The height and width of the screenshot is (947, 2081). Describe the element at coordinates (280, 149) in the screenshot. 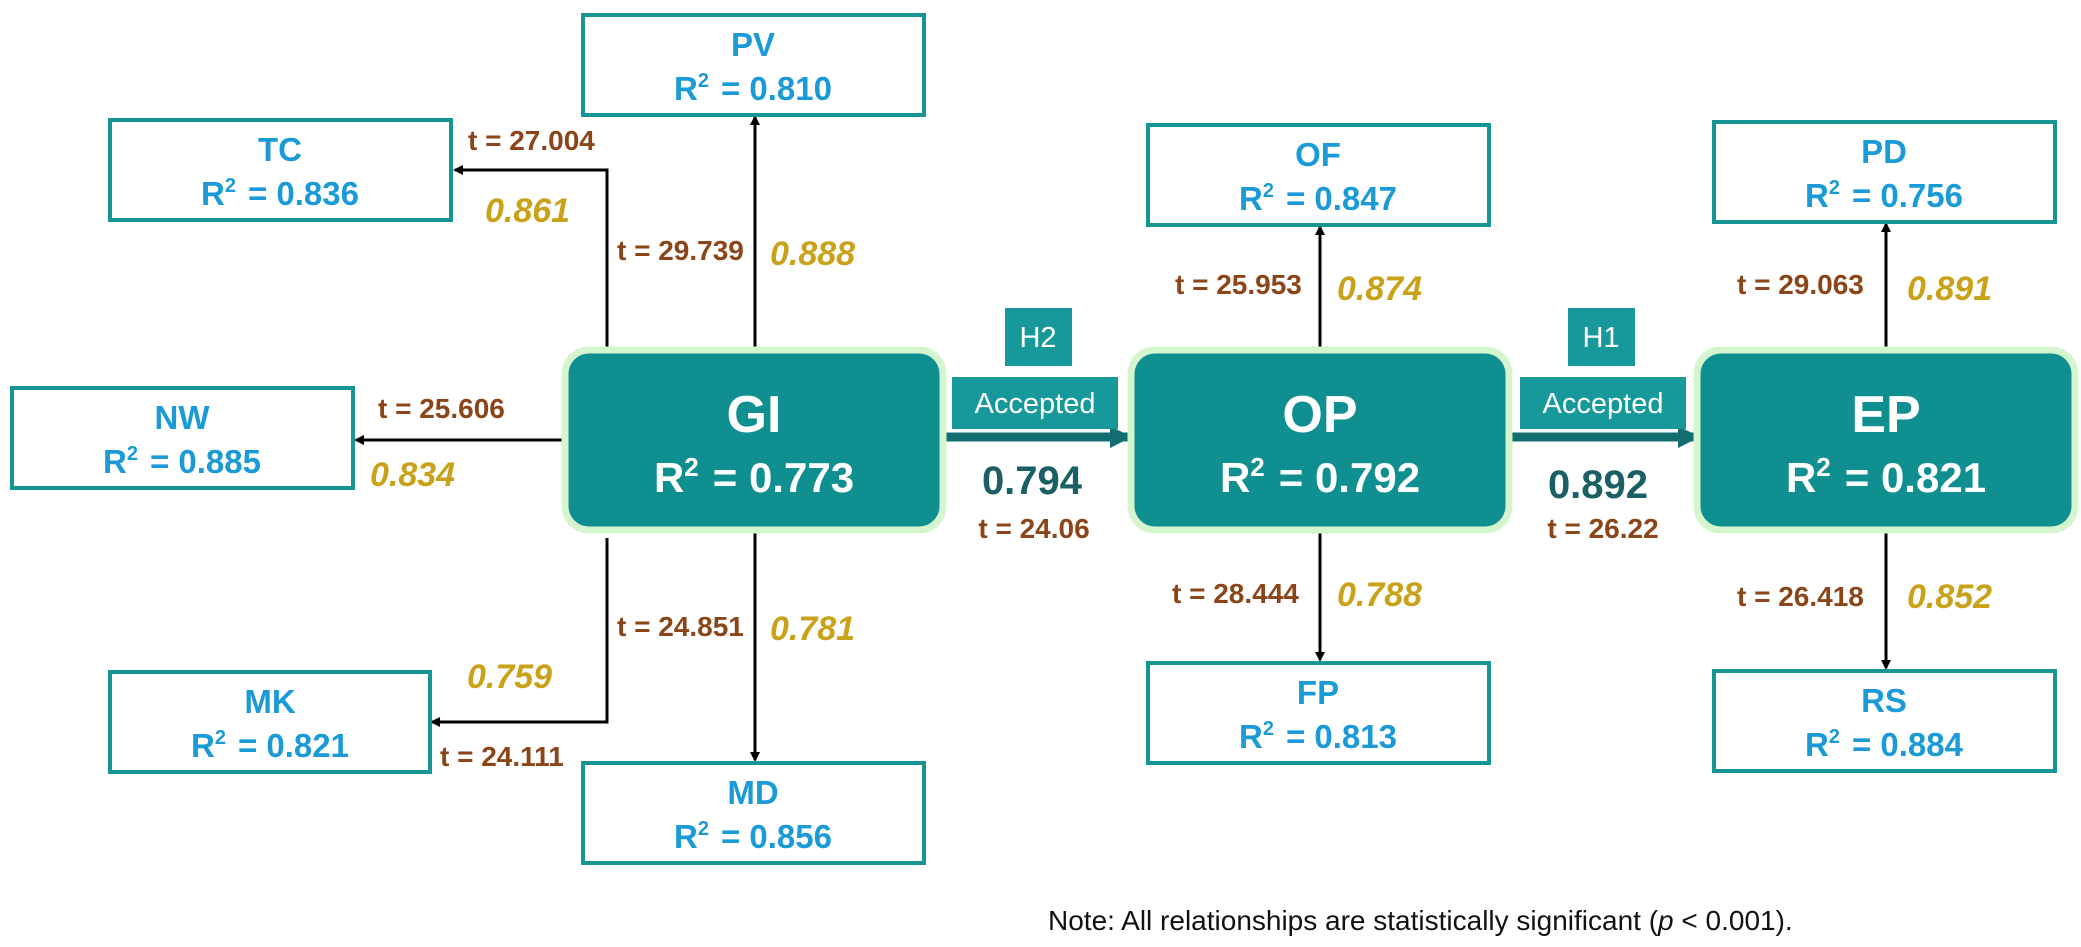

I see `indicator-tc-label: TC` at that location.